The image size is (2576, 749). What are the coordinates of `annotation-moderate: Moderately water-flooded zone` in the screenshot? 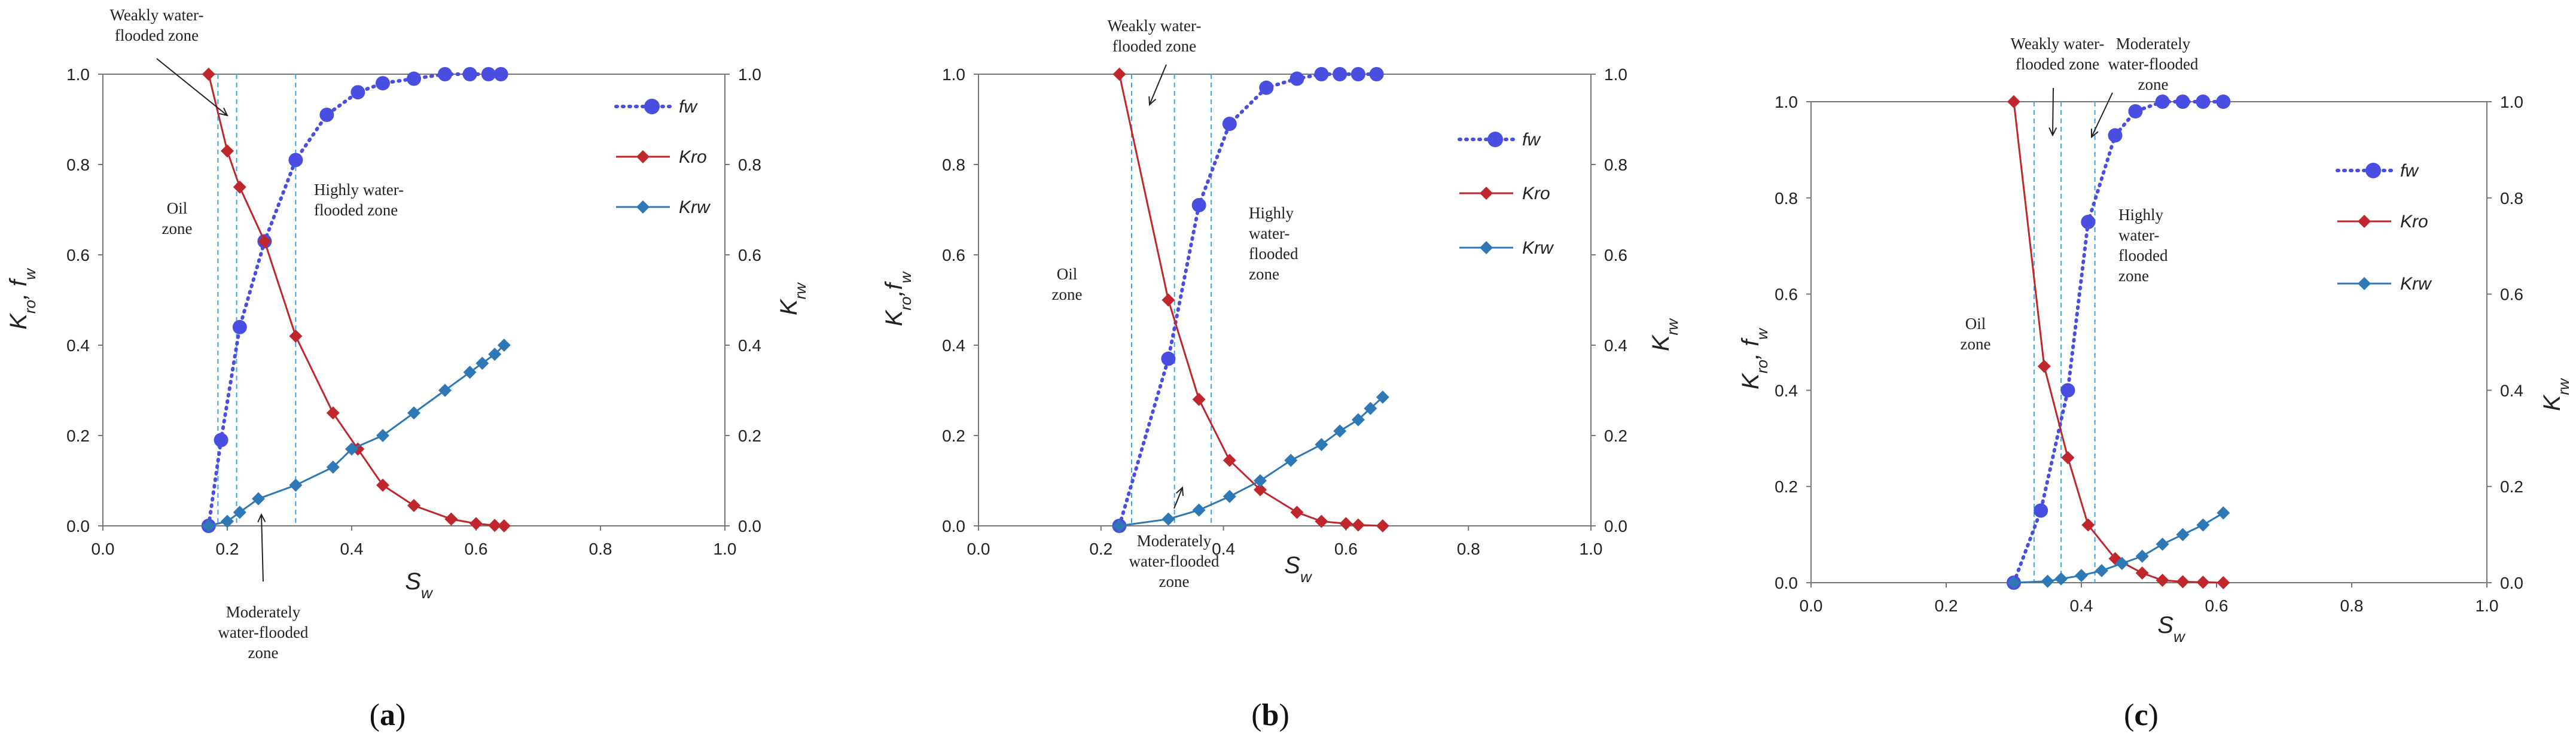 It's located at (1174, 561).